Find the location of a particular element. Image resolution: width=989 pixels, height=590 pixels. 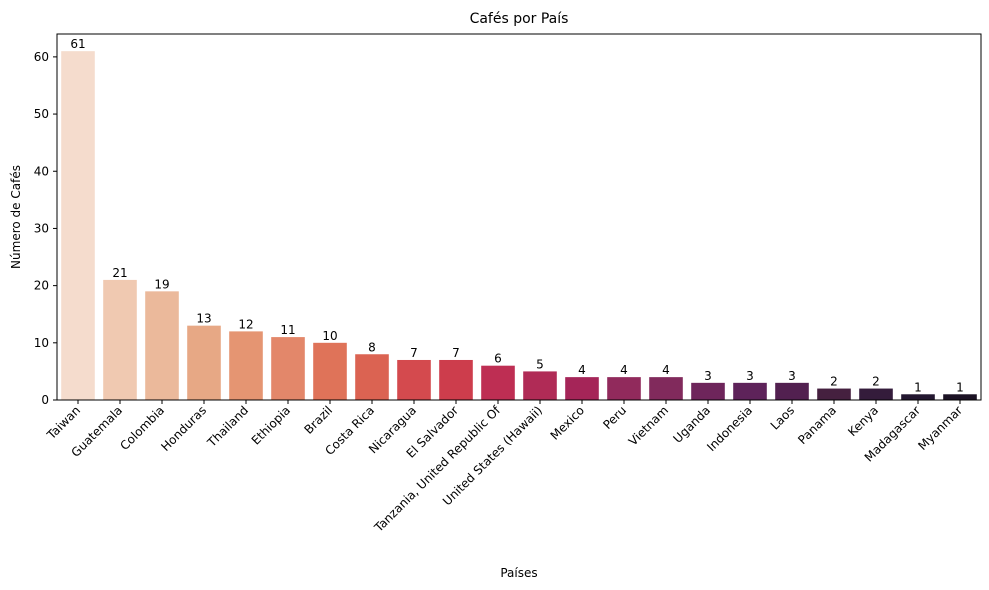

y-tick-label: 10 is located at coordinates (41, 343).